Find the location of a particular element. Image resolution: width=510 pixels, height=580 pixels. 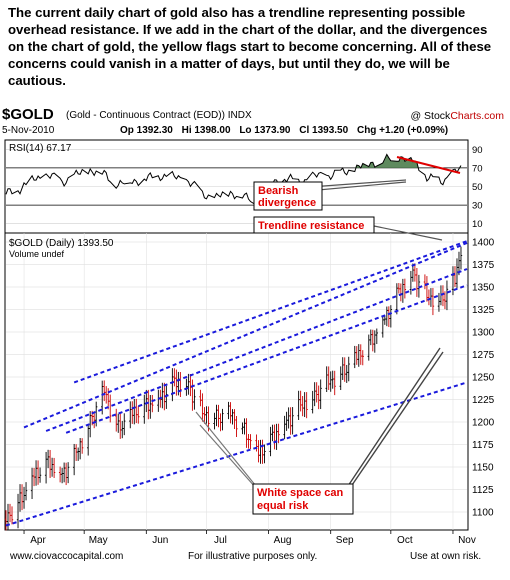

white-space-label-line2: equal risk is located at coordinates (283, 506).